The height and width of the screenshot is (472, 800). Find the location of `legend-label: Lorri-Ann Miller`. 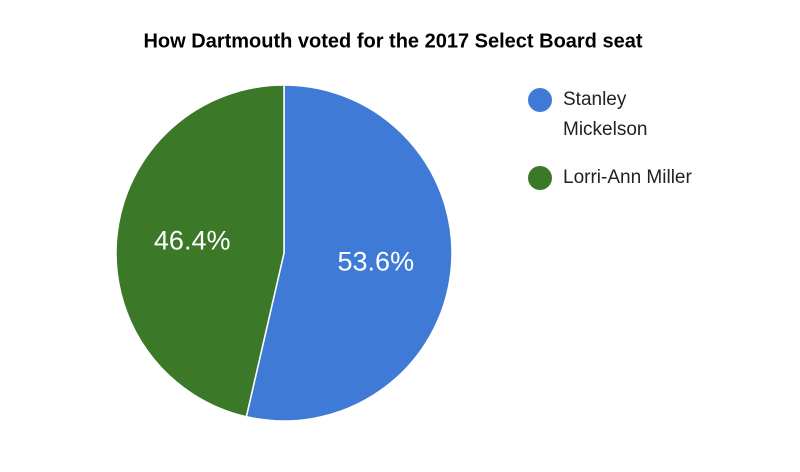

legend-label: Lorri-Ann Miller is located at coordinates (627, 177).